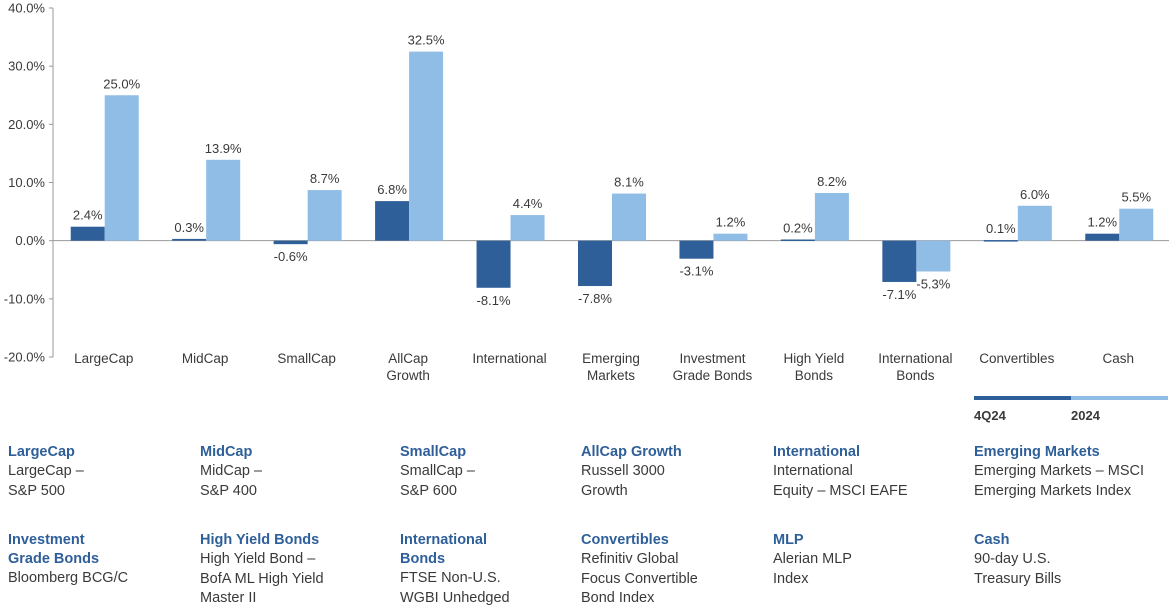 The width and height of the screenshot is (1169, 609). What do you see at coordinates (990, 415) in the screenshot?
I see `legend-label-4q24: 4Q24` at bounding box center [990, 415].